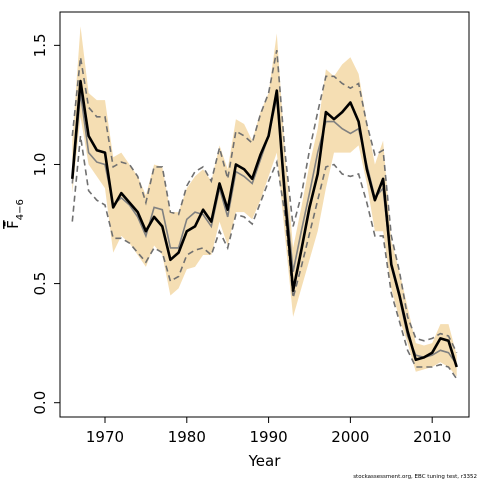  Describe the element at coordinates (40, 45) in the screenshot. I see `y-tick-label: 1.5` at that location.